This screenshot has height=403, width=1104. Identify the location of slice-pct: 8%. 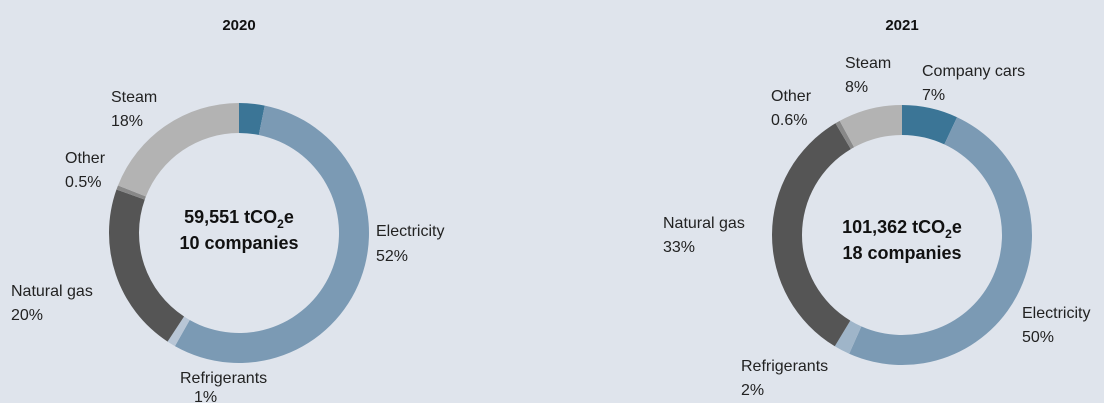
(856, 87).